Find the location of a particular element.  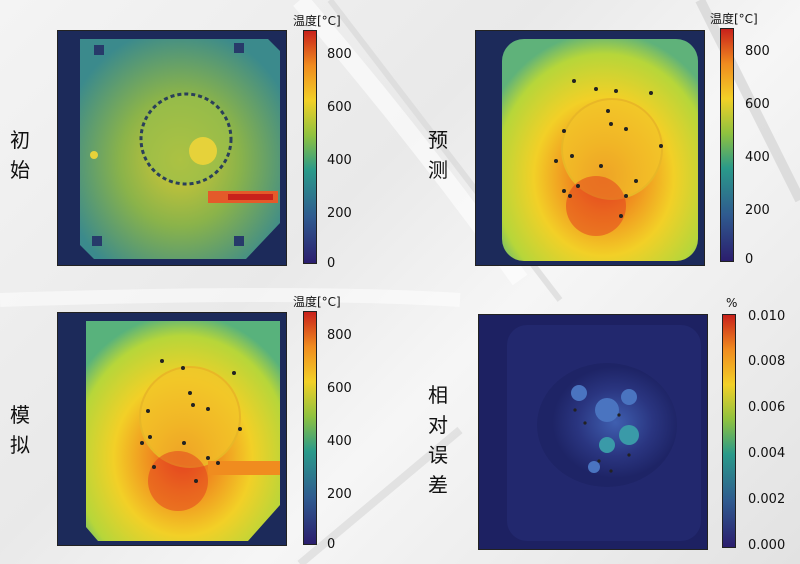

label-simulated-text: 模 拟 is located at coordinates (20, 430).